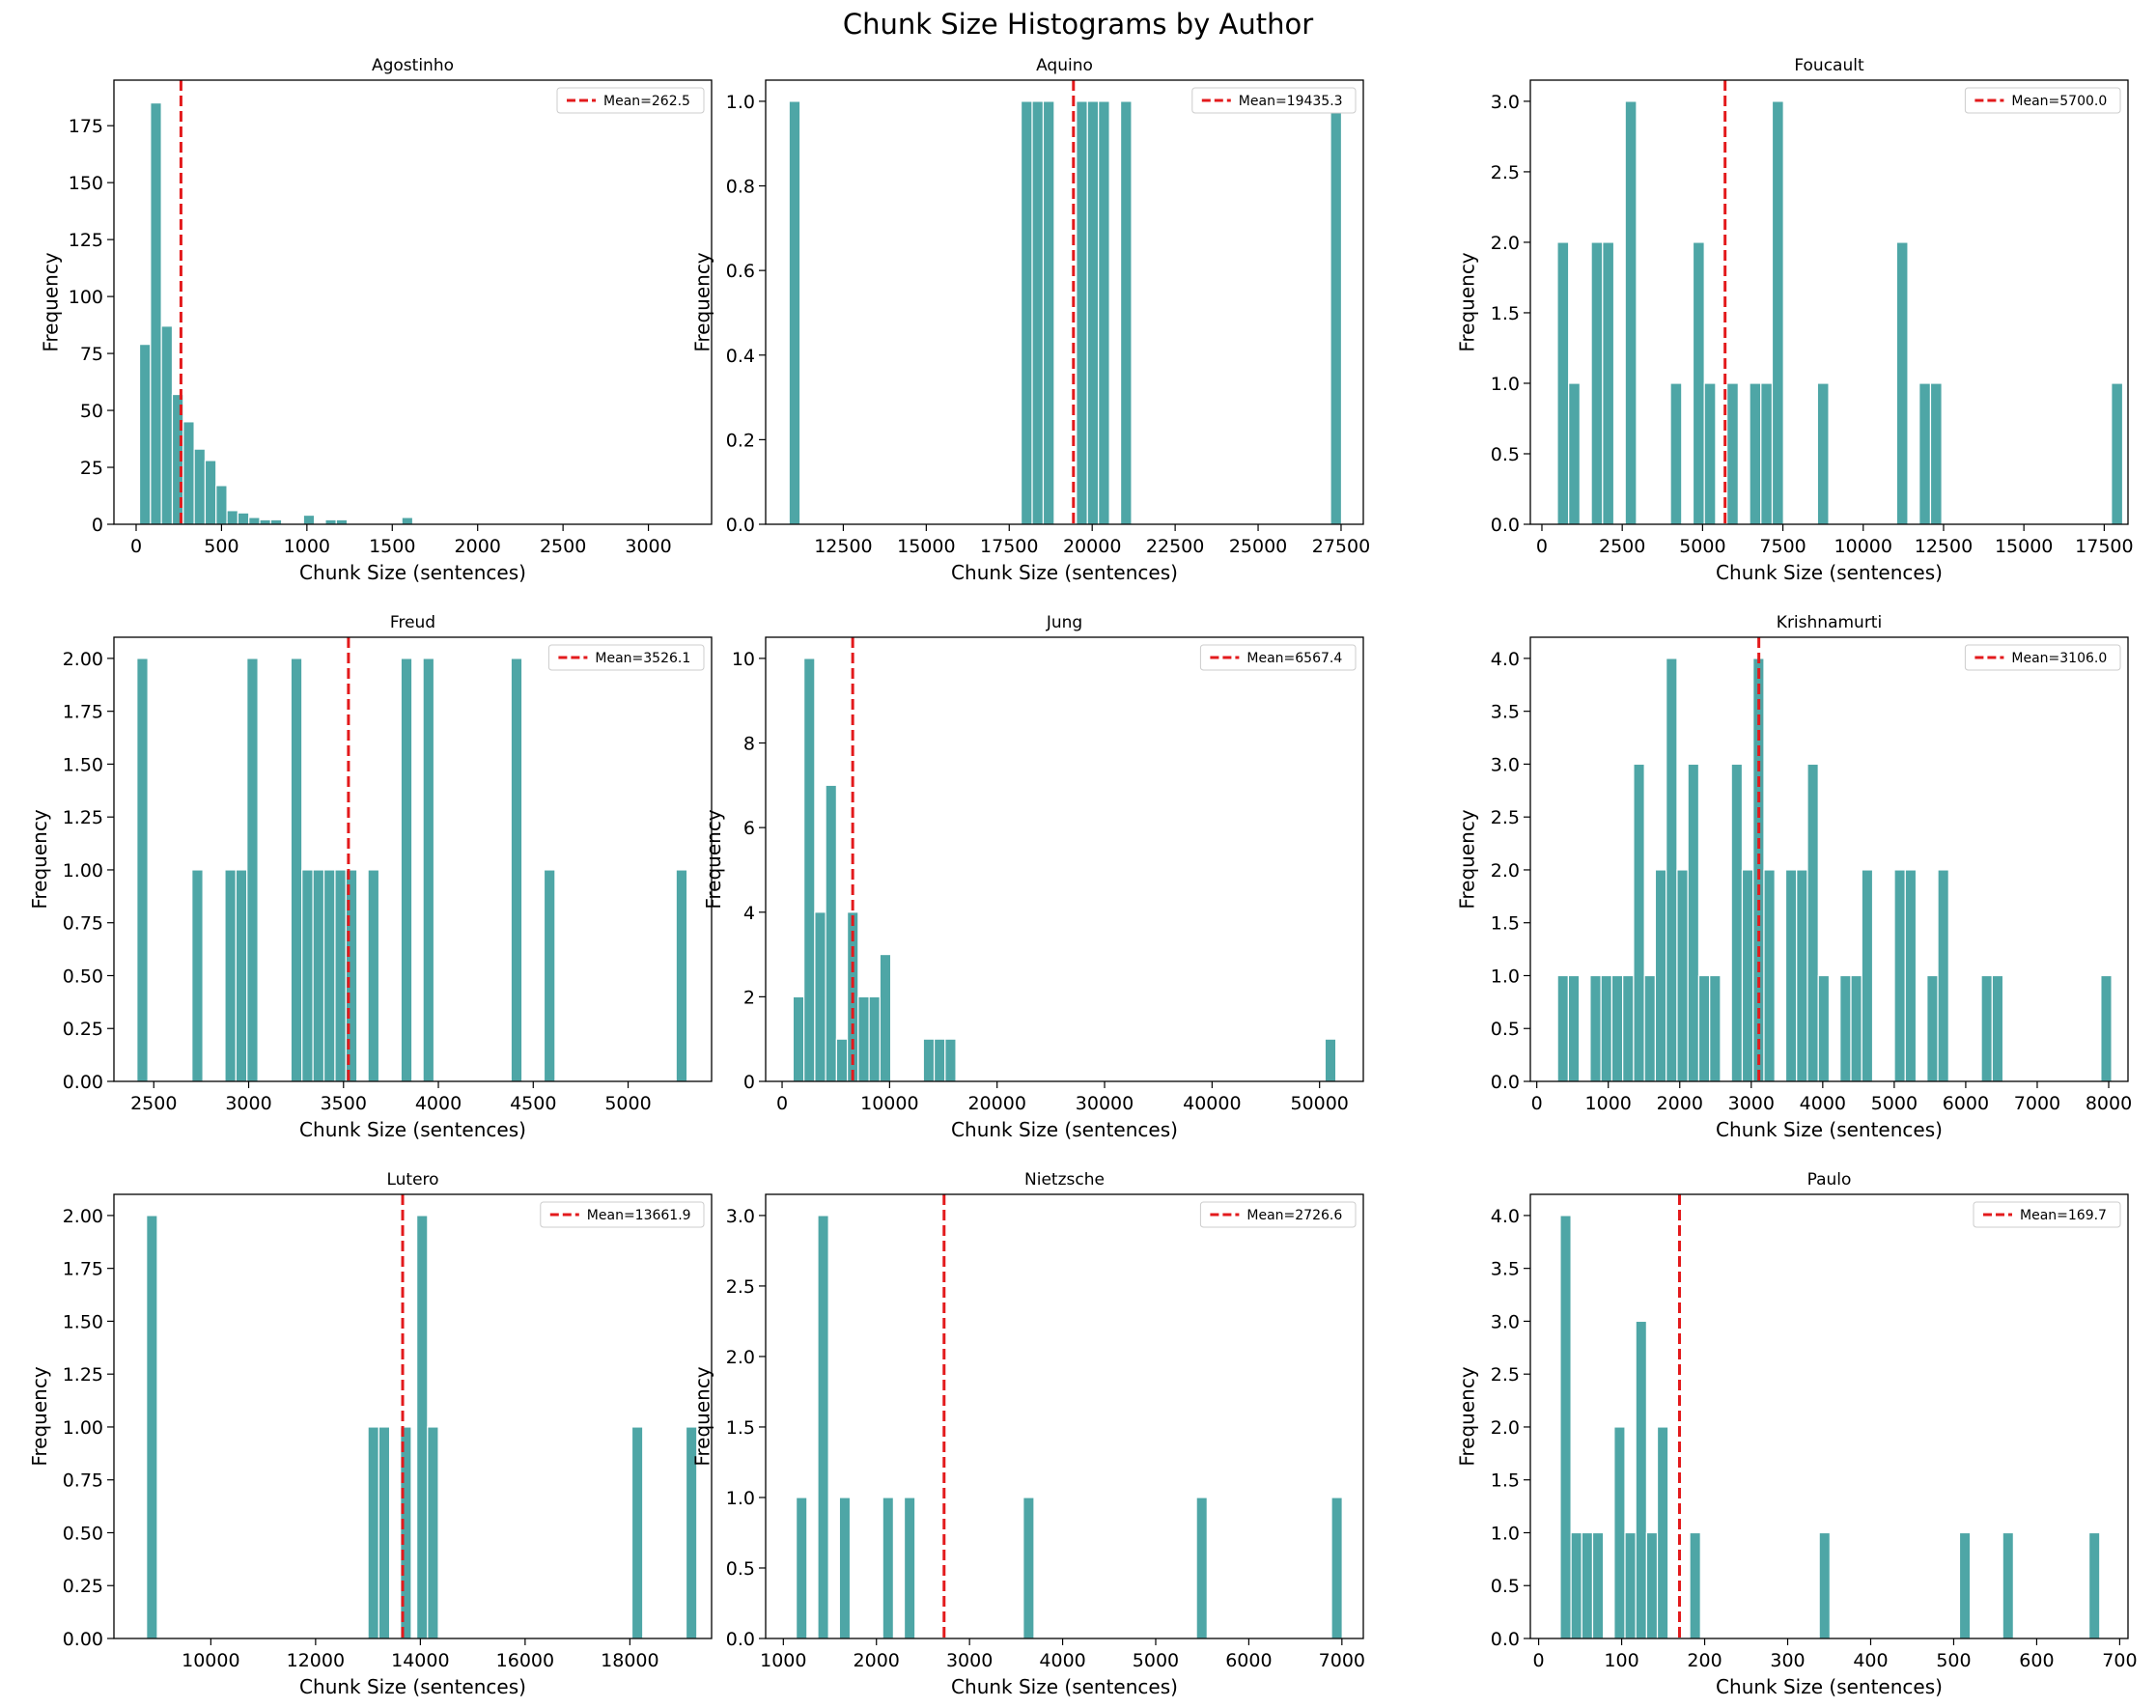  Describe the element at coordinates (1105, 1104) in the screenshot. I see `x-tick-label: 30000` at that location.